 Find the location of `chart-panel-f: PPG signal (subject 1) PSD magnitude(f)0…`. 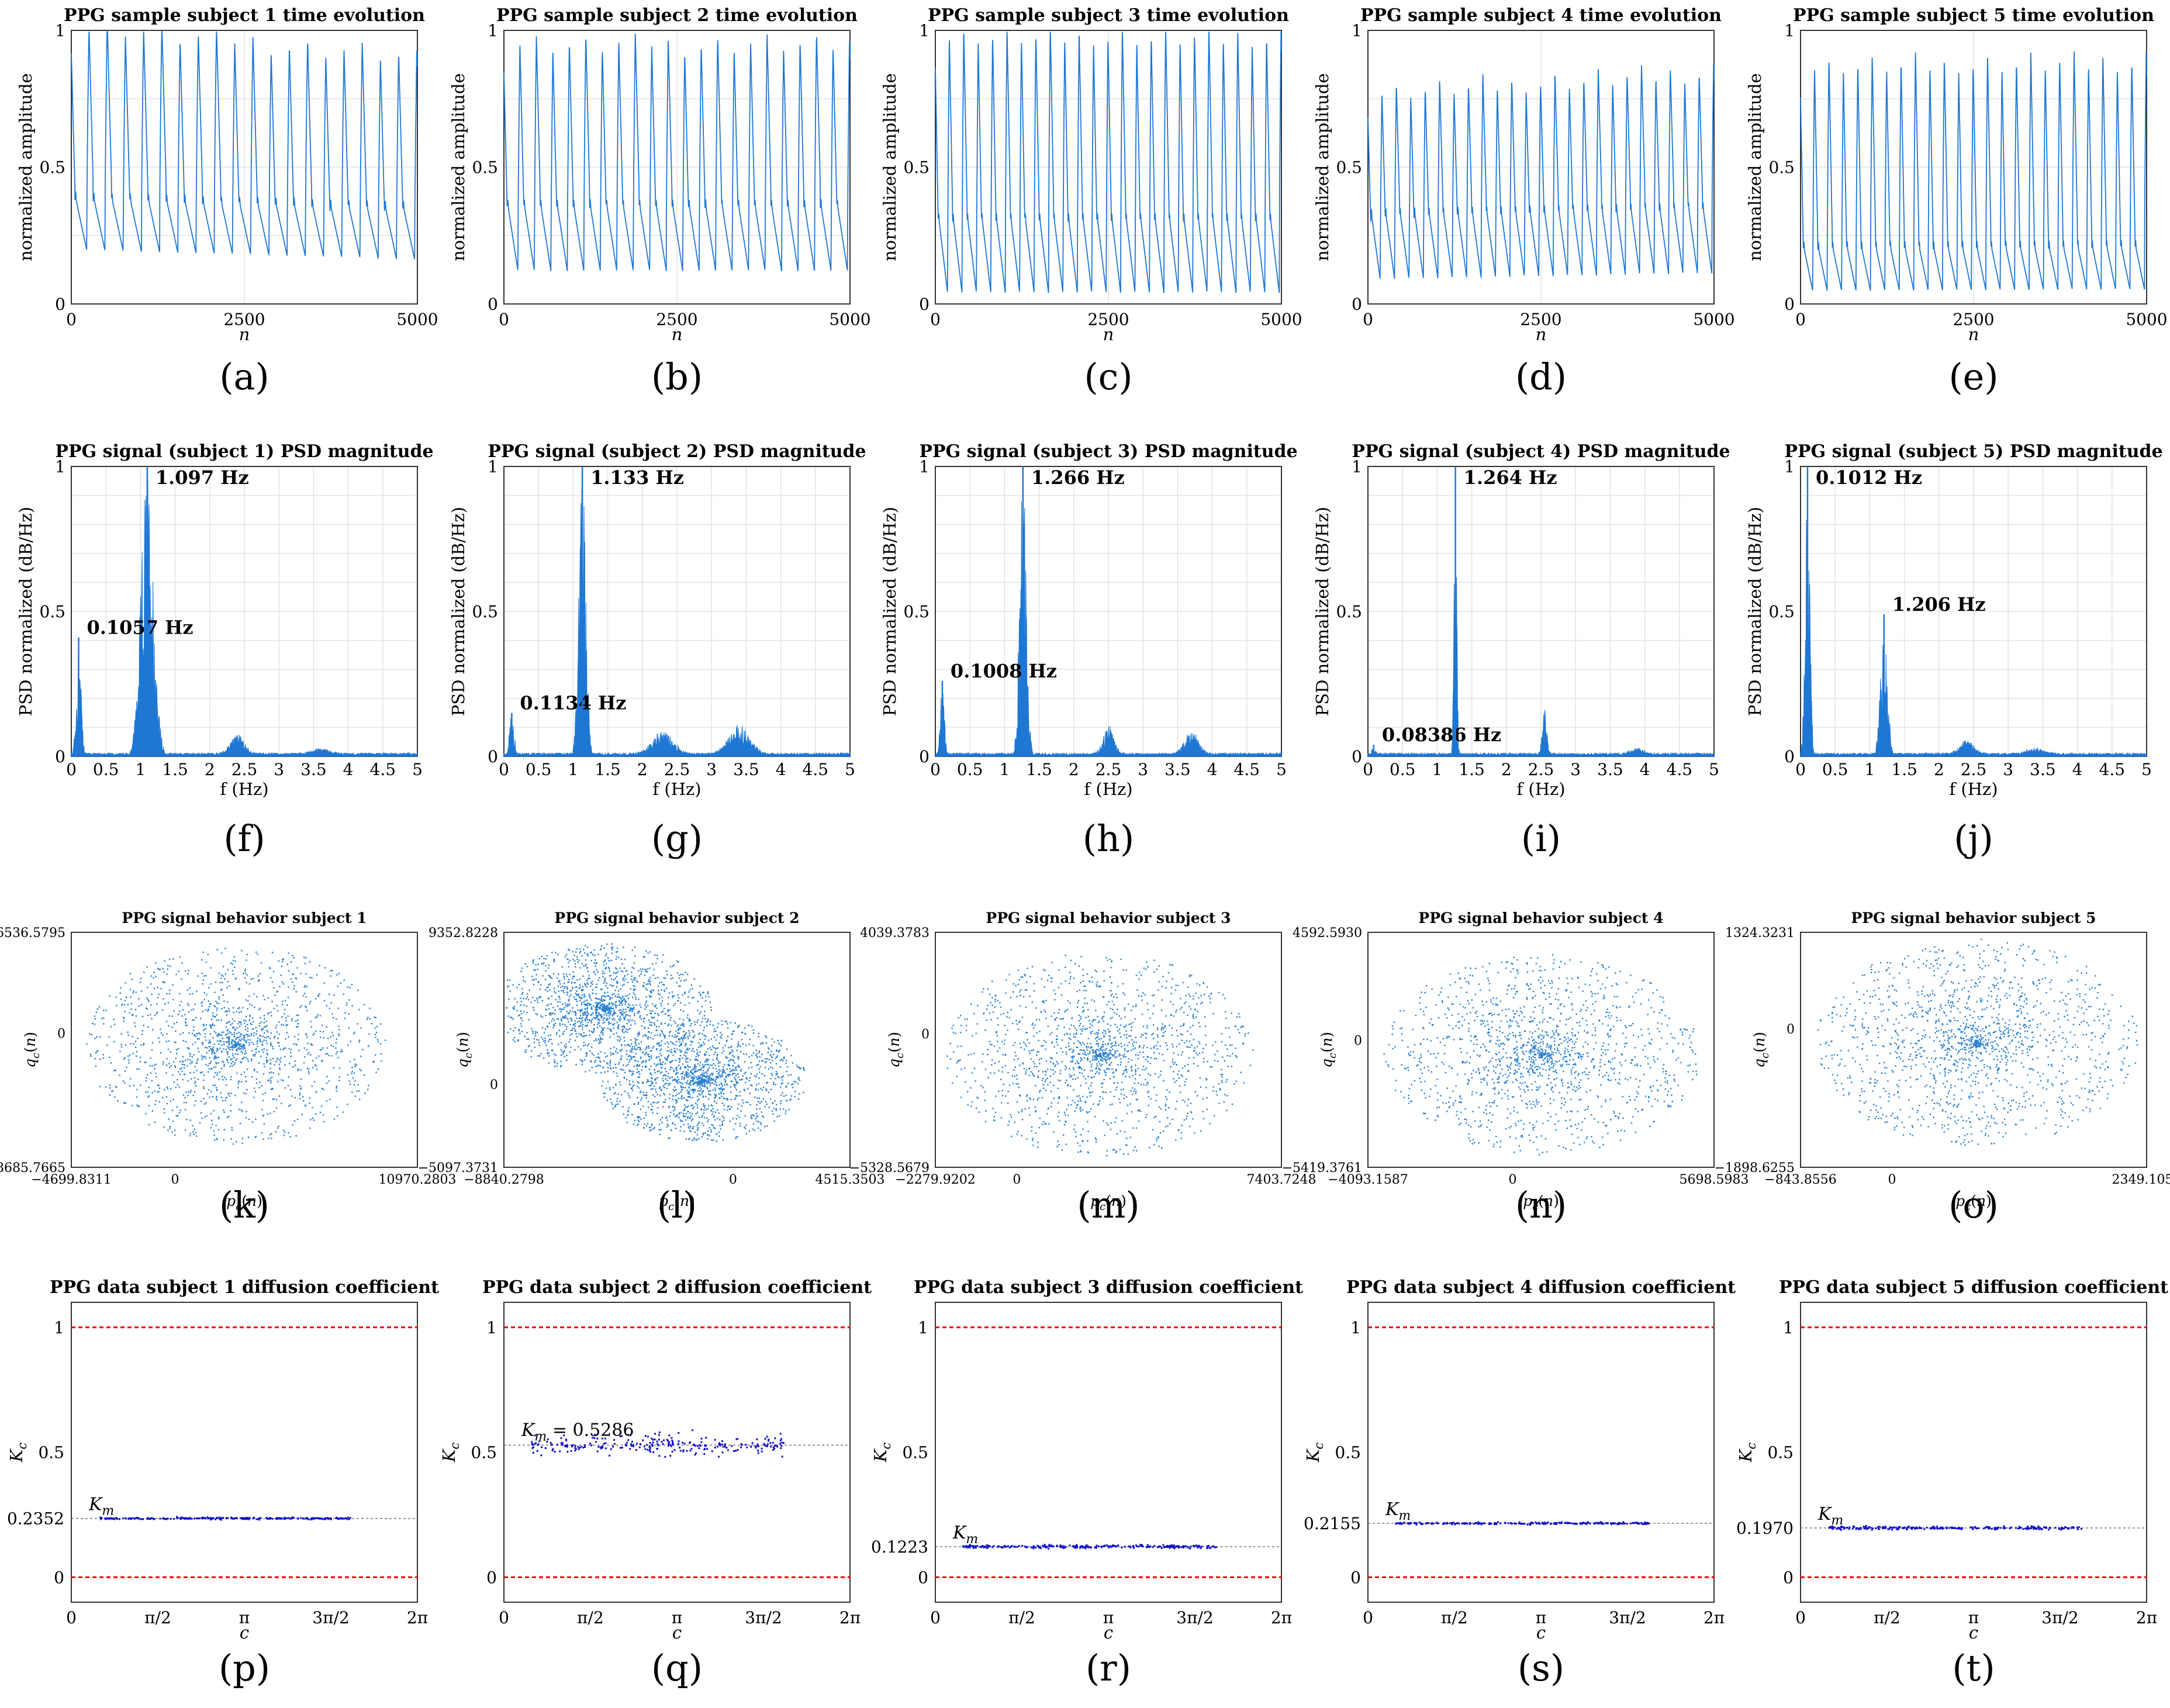

chart-panel-f: PPG signal (subject 1) PSD magnitude(f)0… is located at coordinates (225, 650).